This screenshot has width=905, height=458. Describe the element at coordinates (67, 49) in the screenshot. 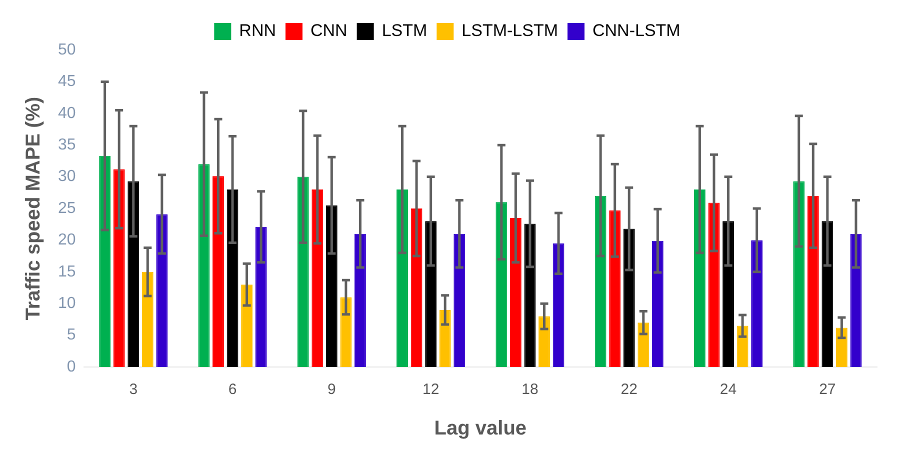

I see `y-tick-label: 50` at that location.